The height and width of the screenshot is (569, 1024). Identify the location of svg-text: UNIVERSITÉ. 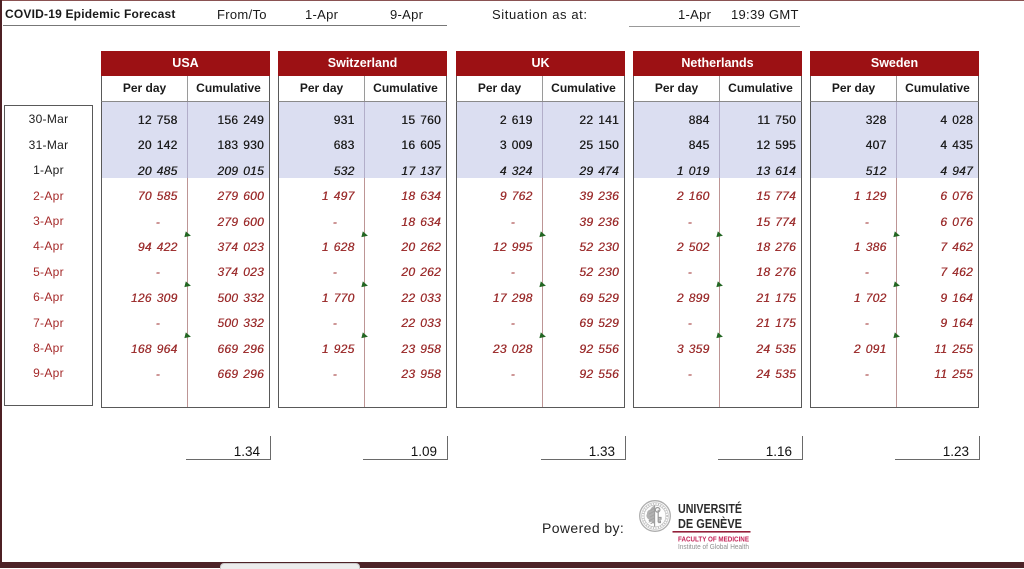
(710, 508).